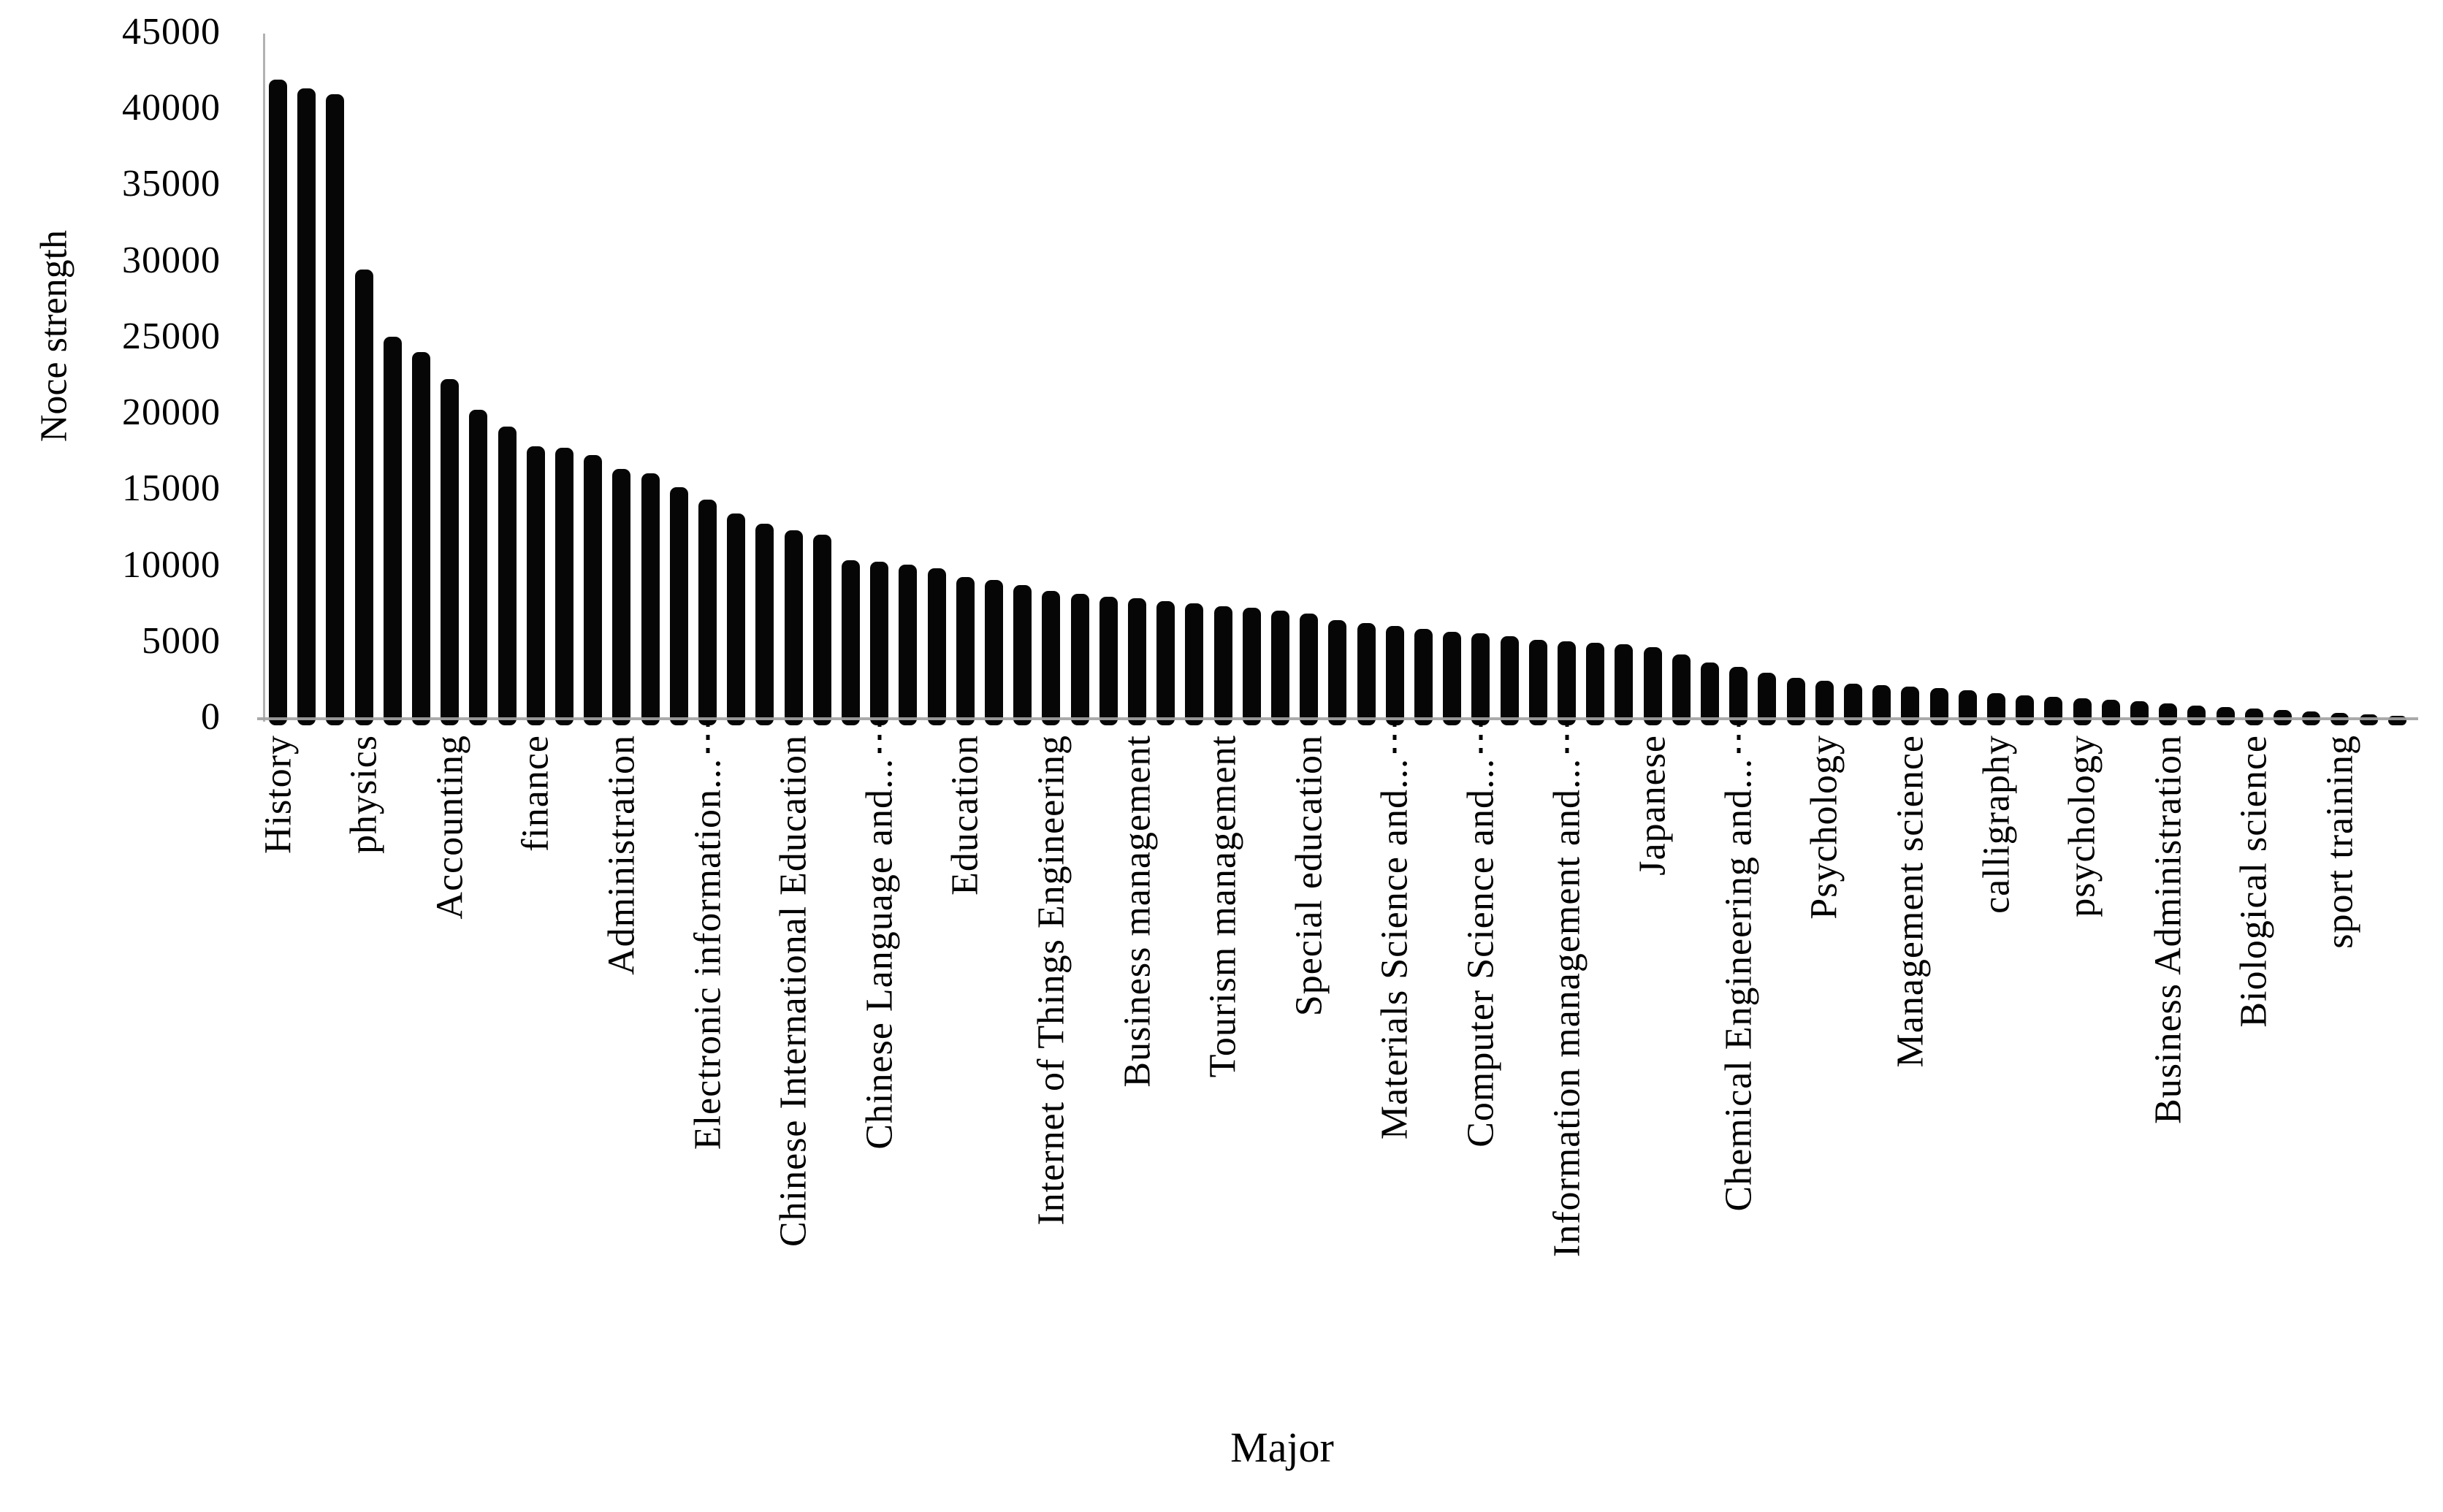 The height and width of the screenshot is (1512, 2443). What do you see at coordinates (1824, 827) in the screenshot?
I see `x-tick-label: Psychology` at bounding box center [1824, 827].